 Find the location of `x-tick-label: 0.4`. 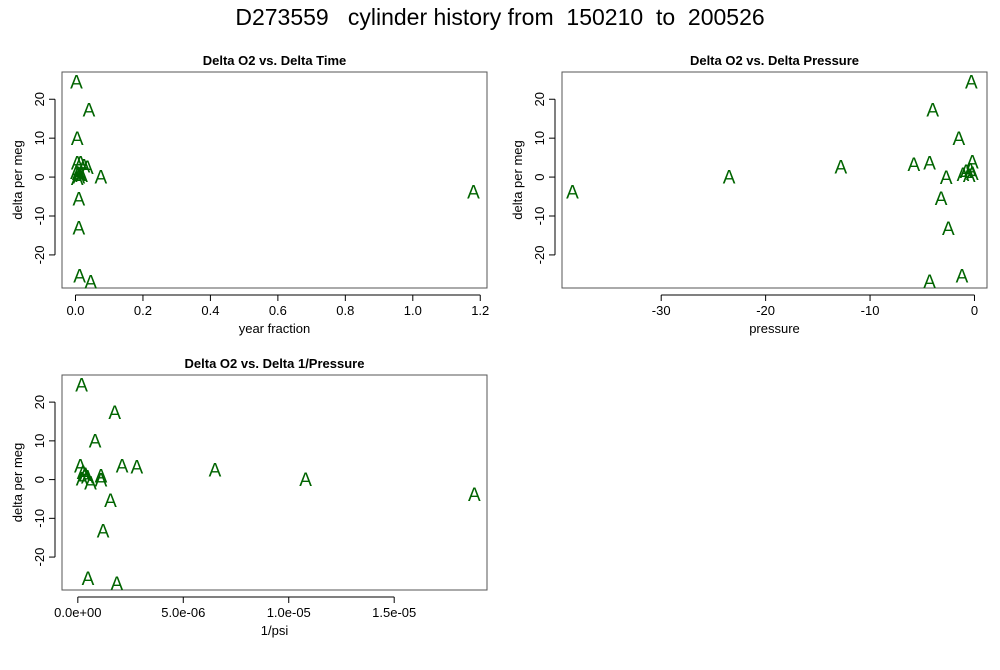

x-tick-label: 0.4 is located at coordinates (210, 310).